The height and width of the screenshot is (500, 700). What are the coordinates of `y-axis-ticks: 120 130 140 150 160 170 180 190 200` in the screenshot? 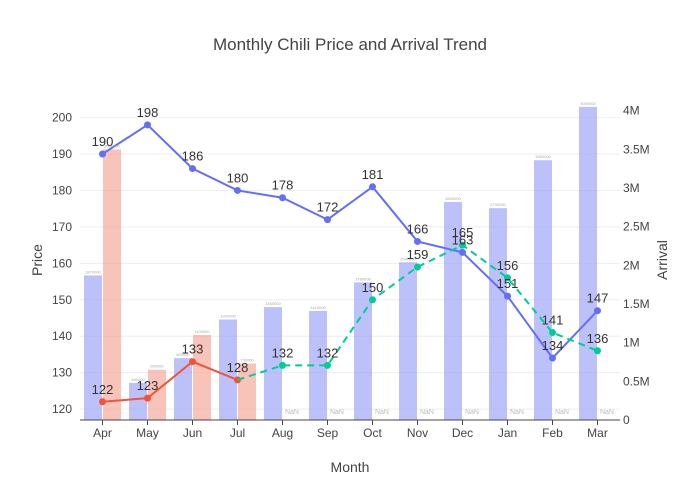 It's located at (62, 263).